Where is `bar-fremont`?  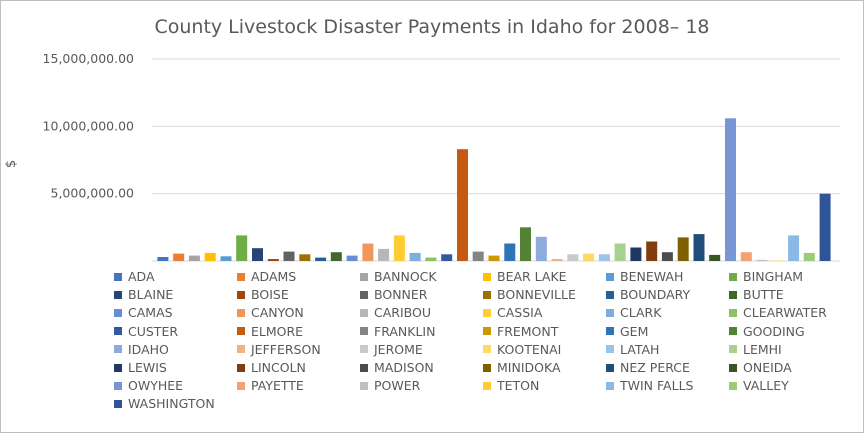
bar-fremont is located at coordinates (494, 258).